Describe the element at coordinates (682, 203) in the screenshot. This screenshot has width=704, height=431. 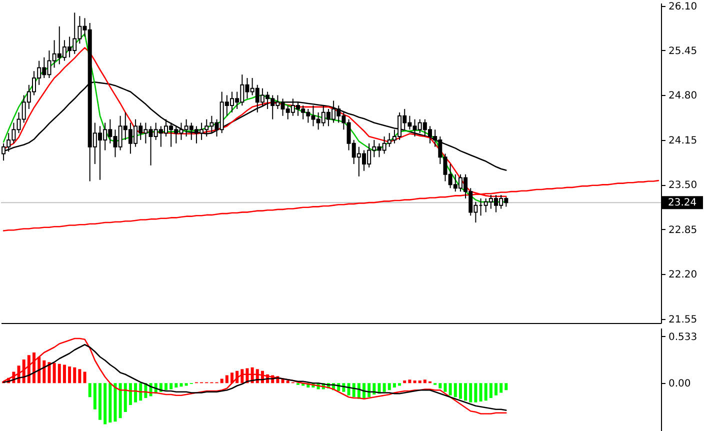
I see `ref-line-label: 23.24` at that location.